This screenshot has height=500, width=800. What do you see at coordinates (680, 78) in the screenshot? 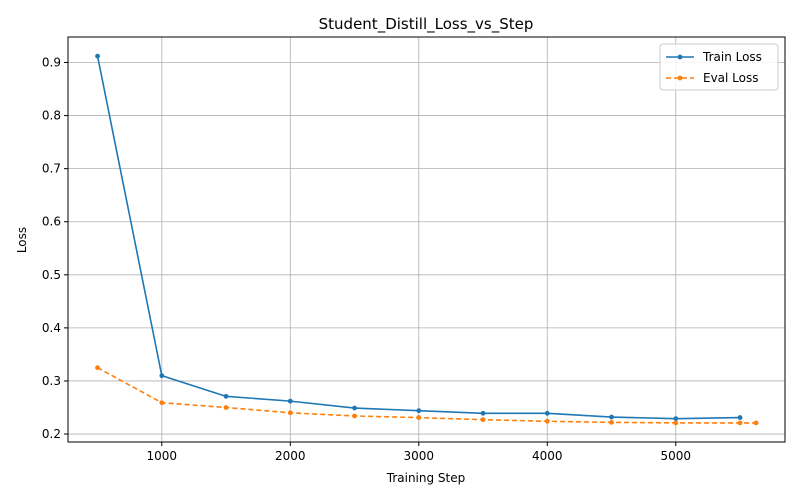
I see `legend-eval-marker` at bounding box center [680, 78].